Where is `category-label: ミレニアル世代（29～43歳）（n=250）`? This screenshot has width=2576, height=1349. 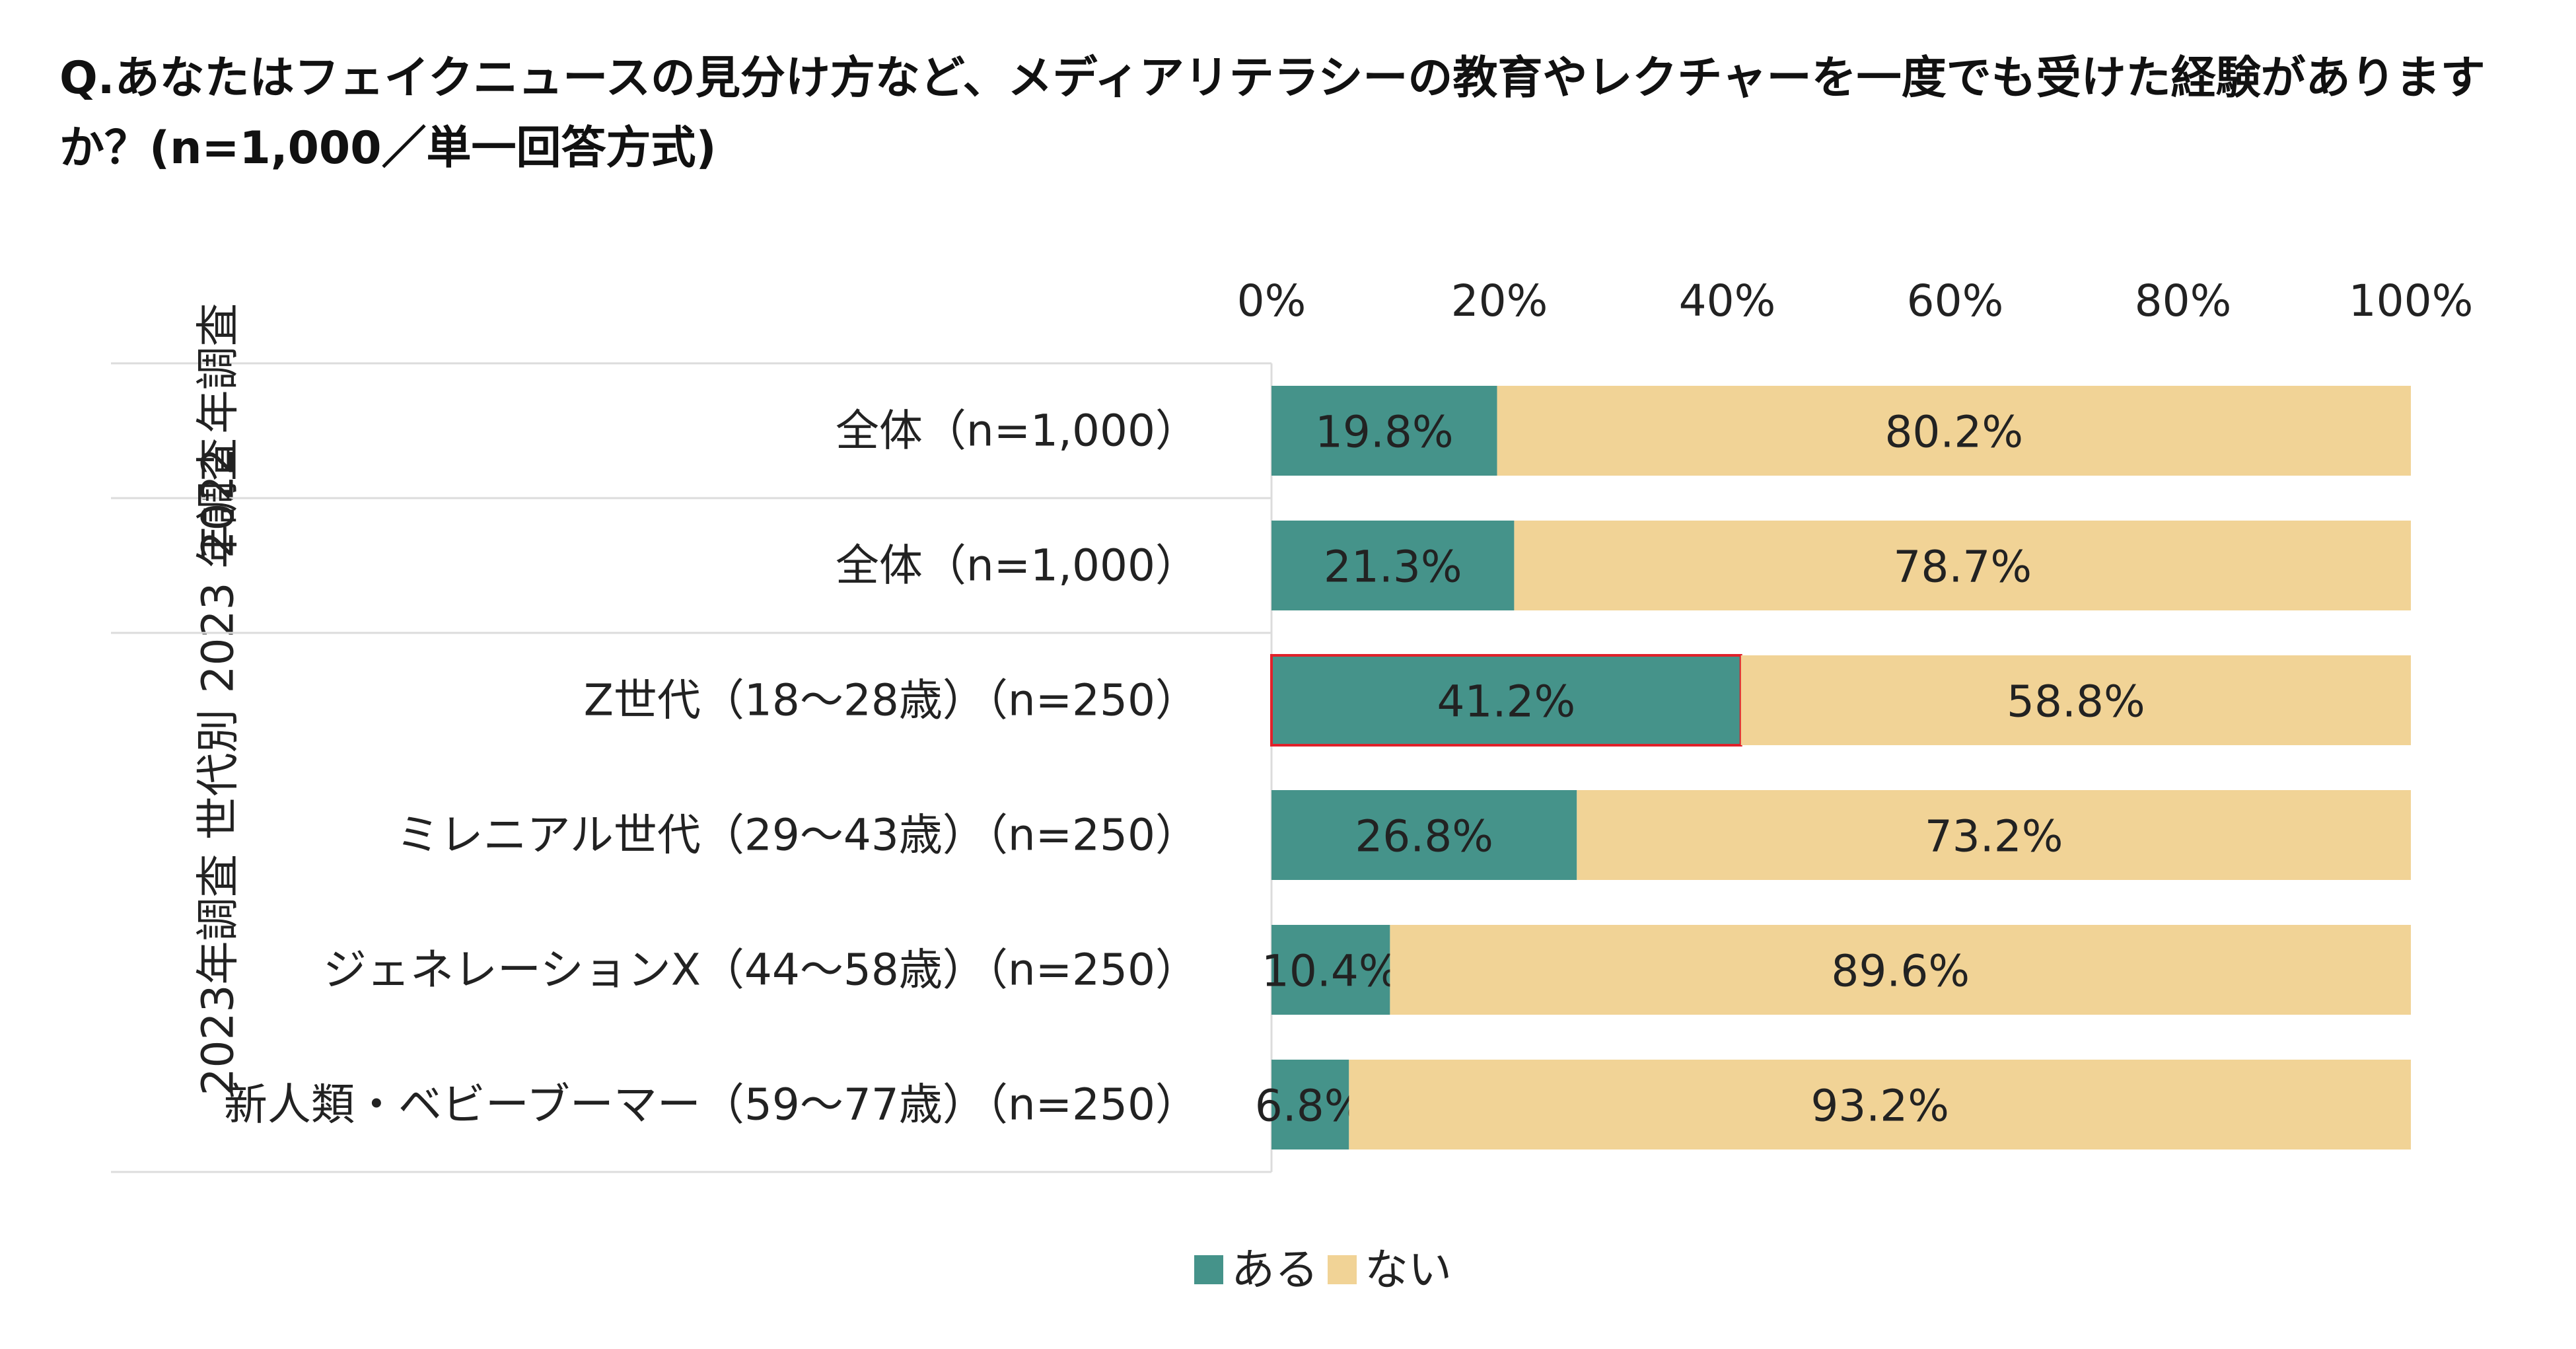
category-label: ミレニアル世代（29～43歳）（n=250） is located at coordinates (797, 835).